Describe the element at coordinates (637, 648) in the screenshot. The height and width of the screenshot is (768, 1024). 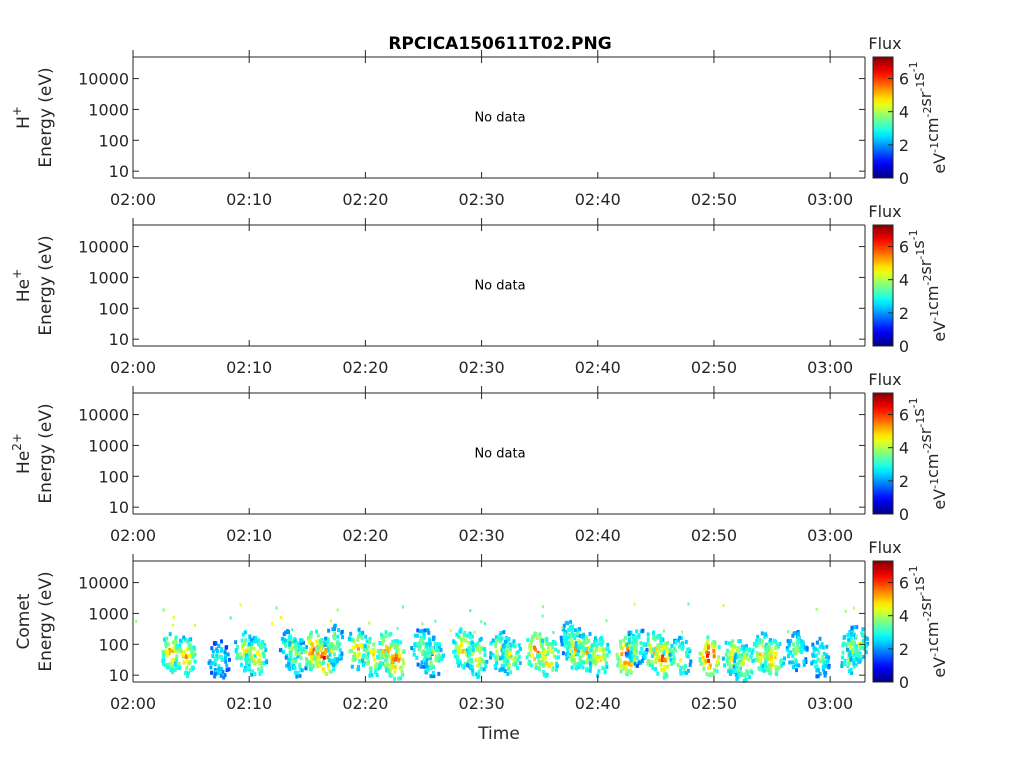
I see `flux-blob` at that location.